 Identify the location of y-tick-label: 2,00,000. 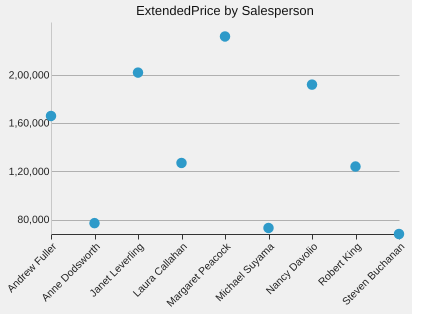
(29, 76).